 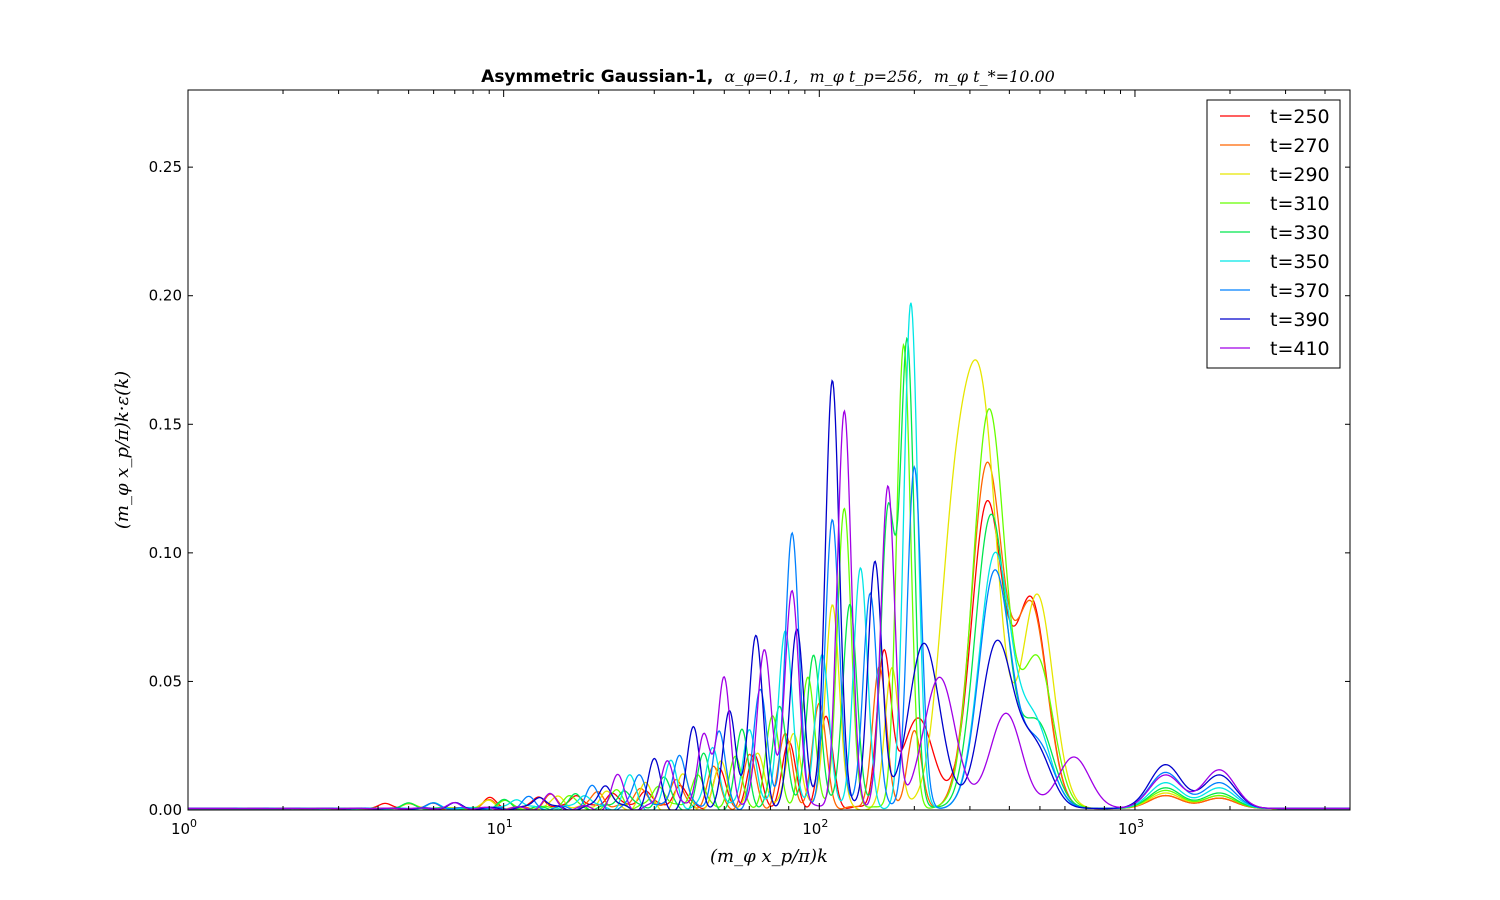 What do you see at coordinates (1140, 823) in the screenshot?
I see `x-tick-label-exponent: 3` at bounding box center [1140, 823].